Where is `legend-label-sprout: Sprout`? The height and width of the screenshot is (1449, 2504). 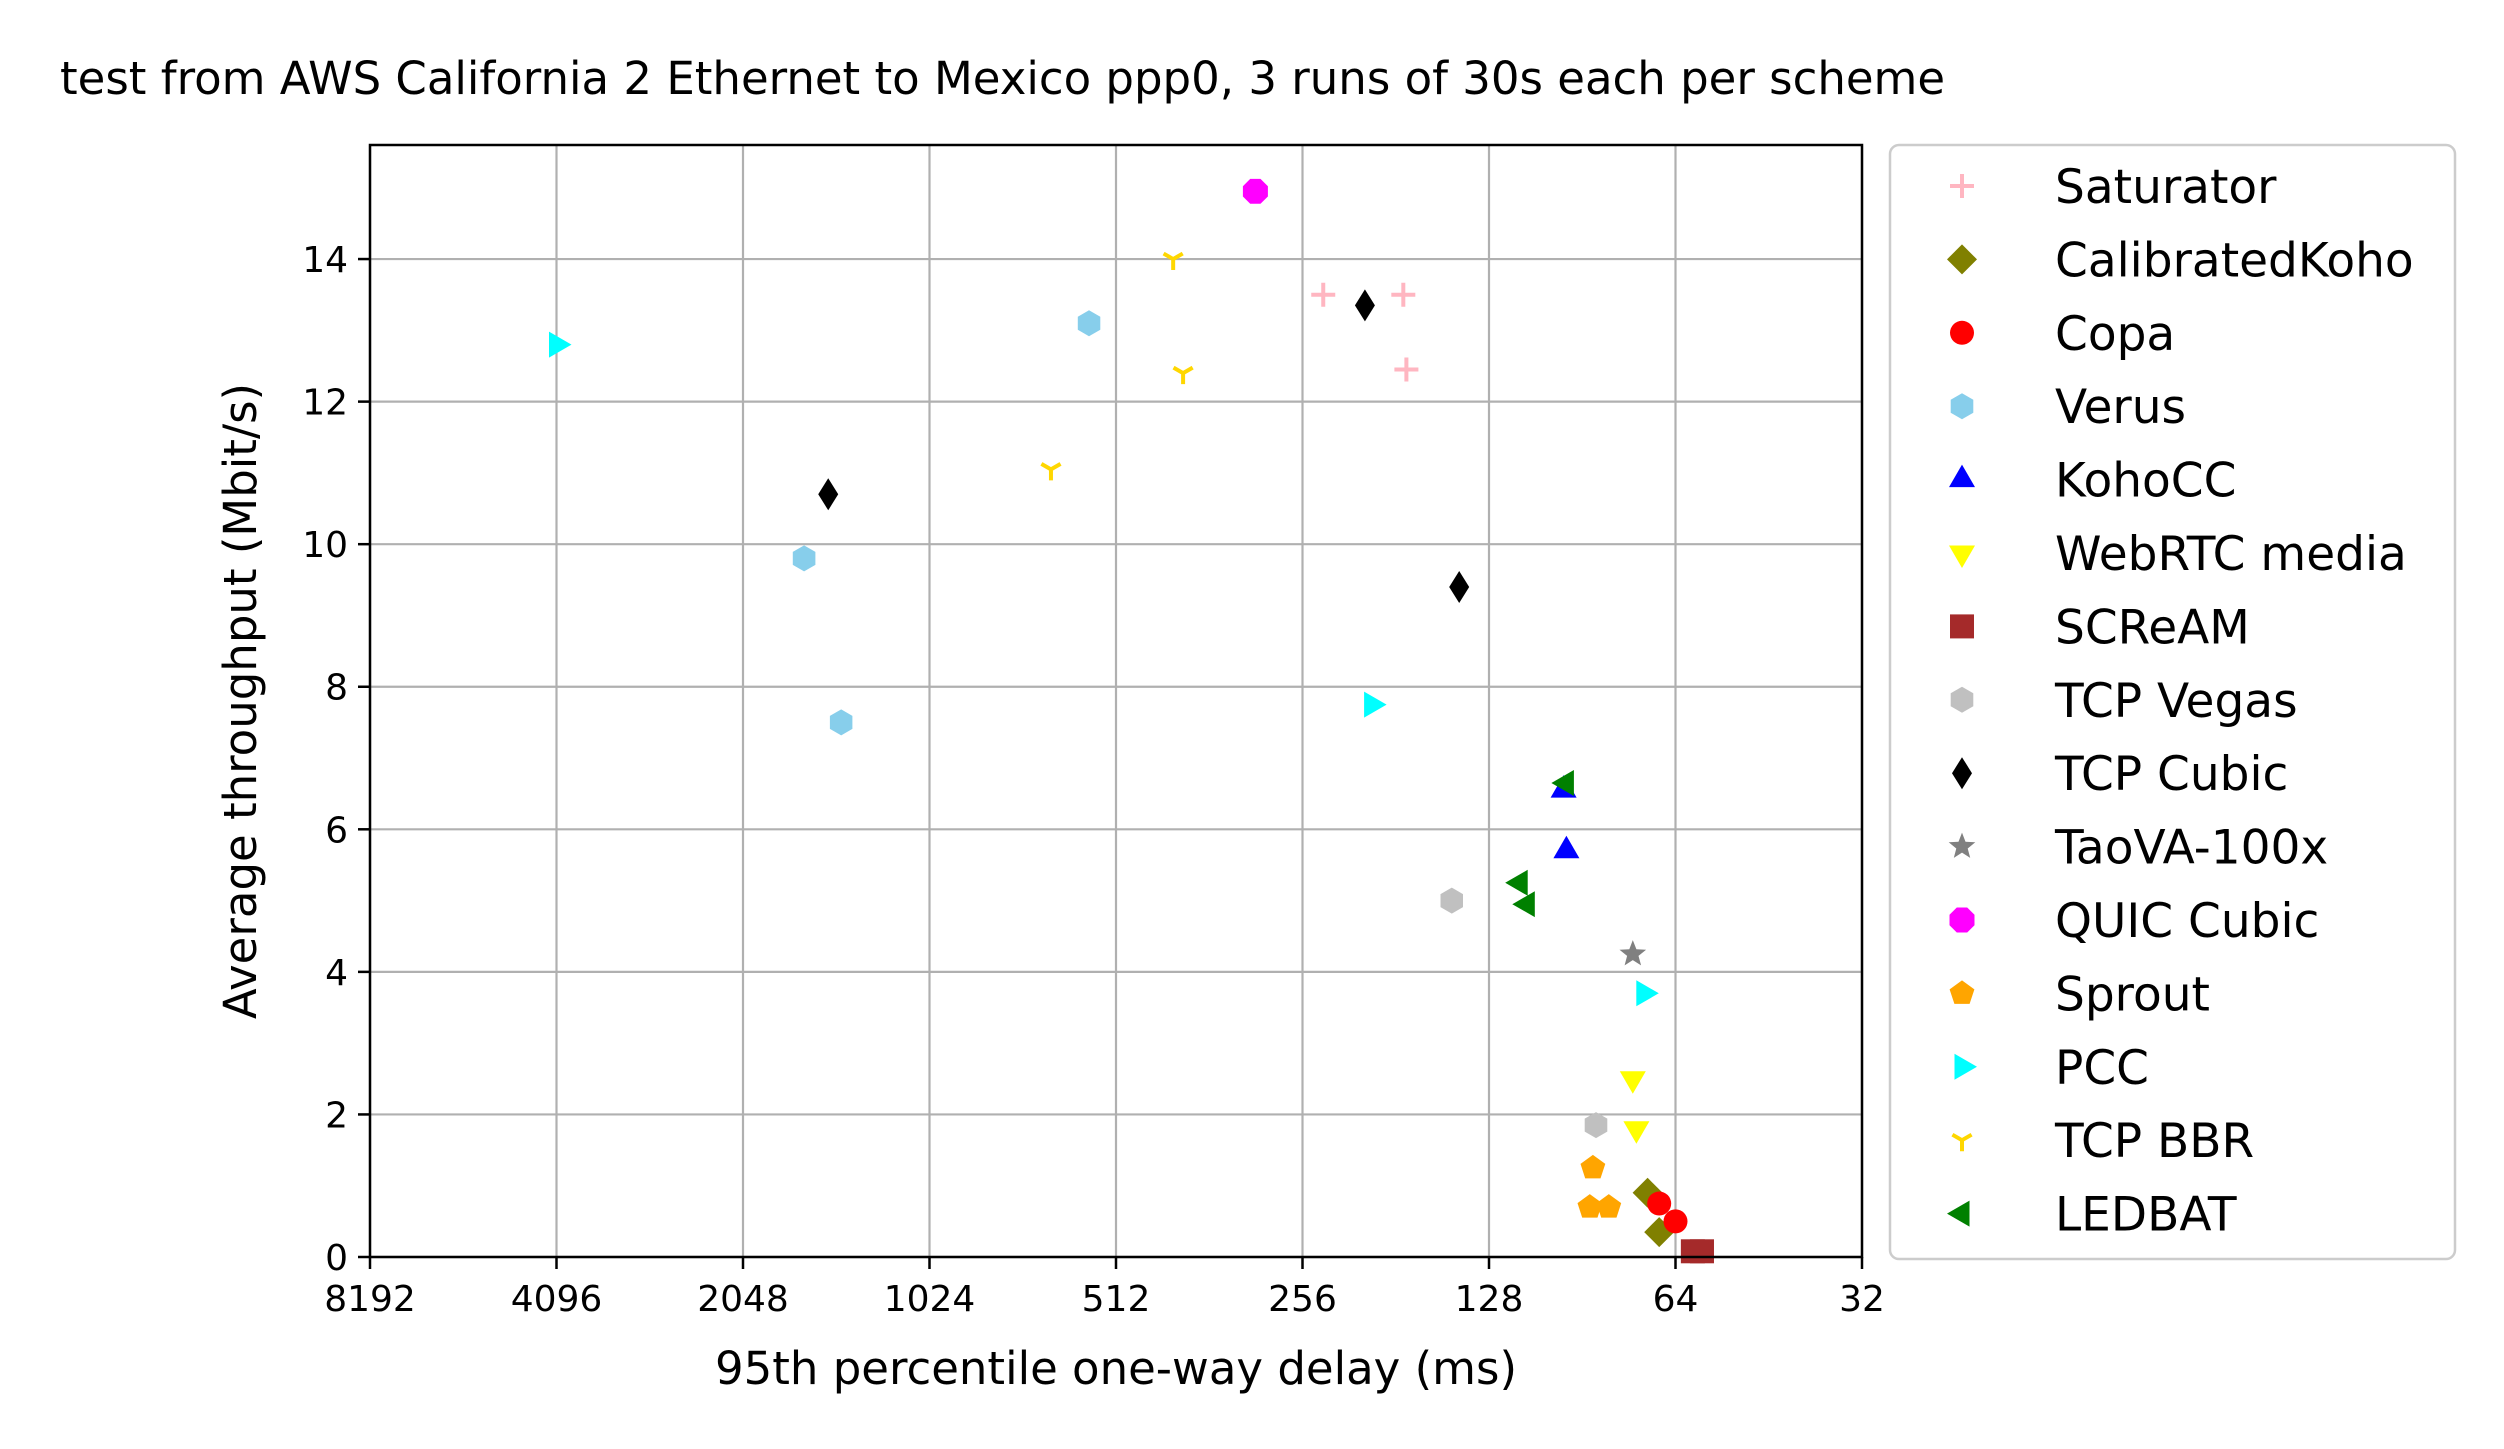 legend-label-sprout: Sprout is located at coordinates (2132, 994).